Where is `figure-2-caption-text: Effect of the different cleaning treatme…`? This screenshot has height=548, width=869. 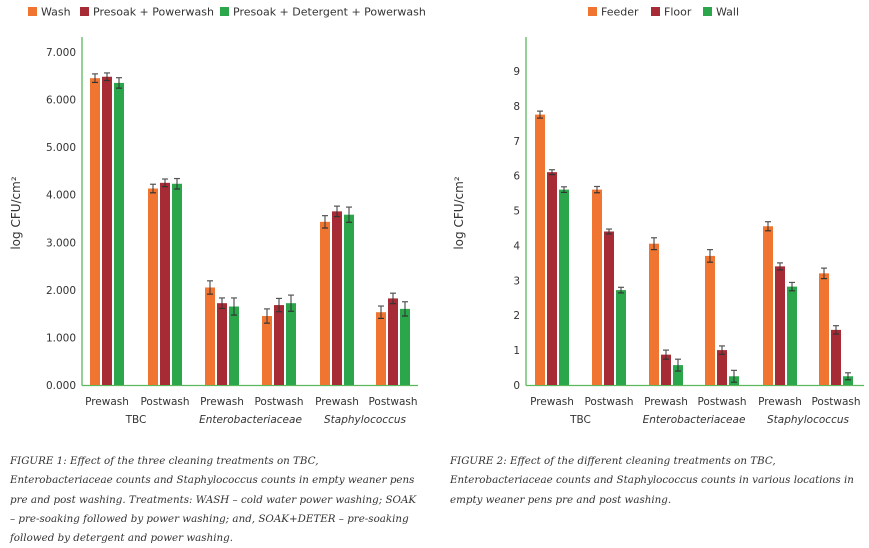 figure-2-caption-text: Effect of the different cleaning treatme… is located at coordinates (652, 480).